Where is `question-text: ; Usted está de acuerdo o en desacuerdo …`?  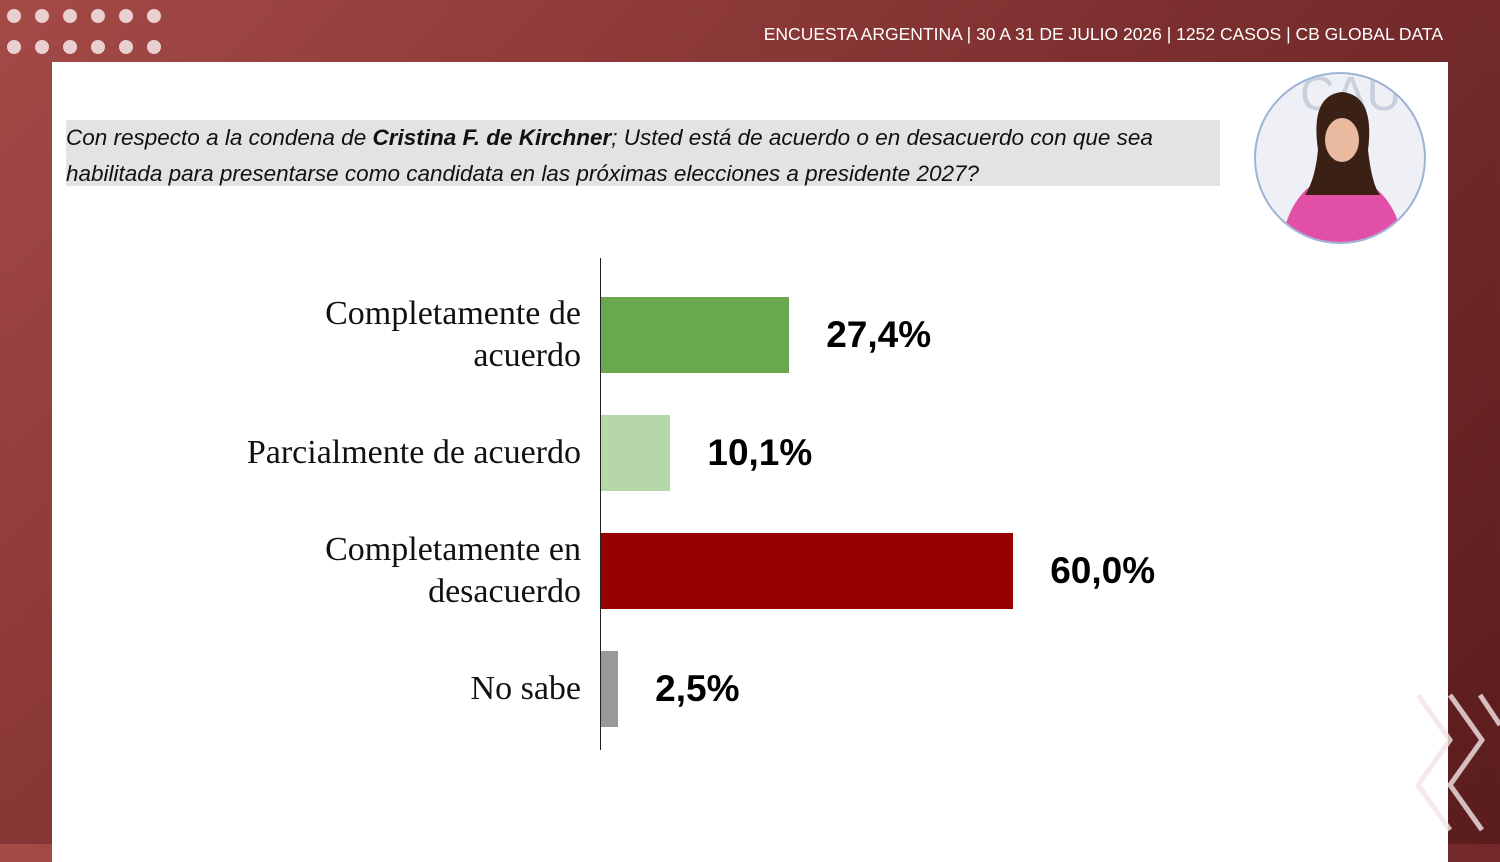
question-text: ; Usted está de acuerdo o en desacuerdo … is located at coordinates (609, 155).